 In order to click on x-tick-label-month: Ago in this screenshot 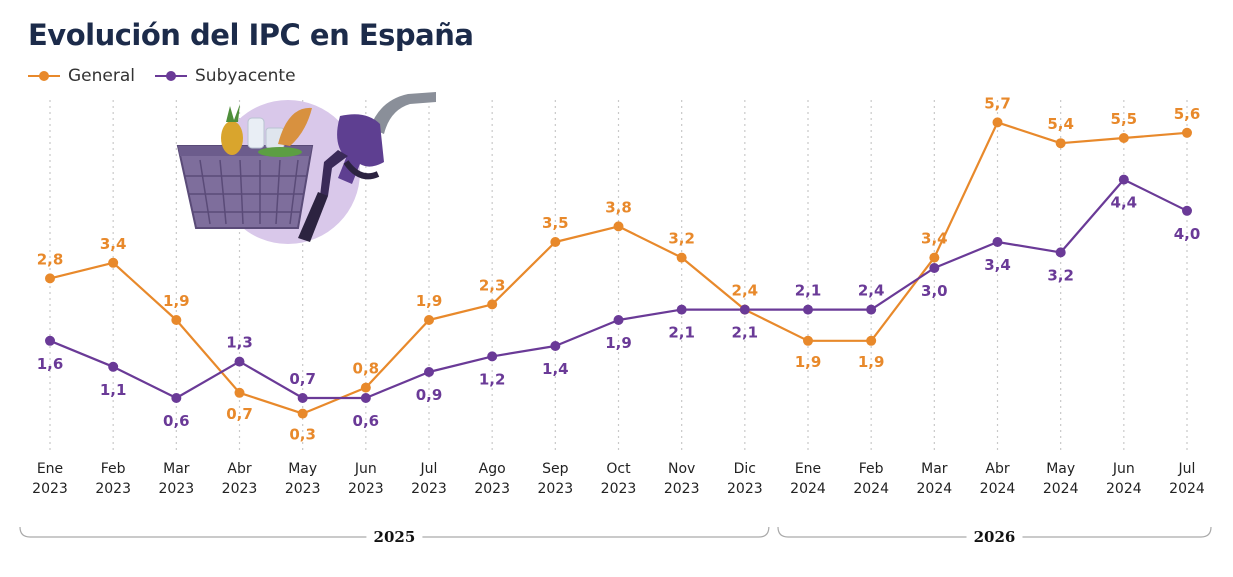, I will do `click(492, 469)`.